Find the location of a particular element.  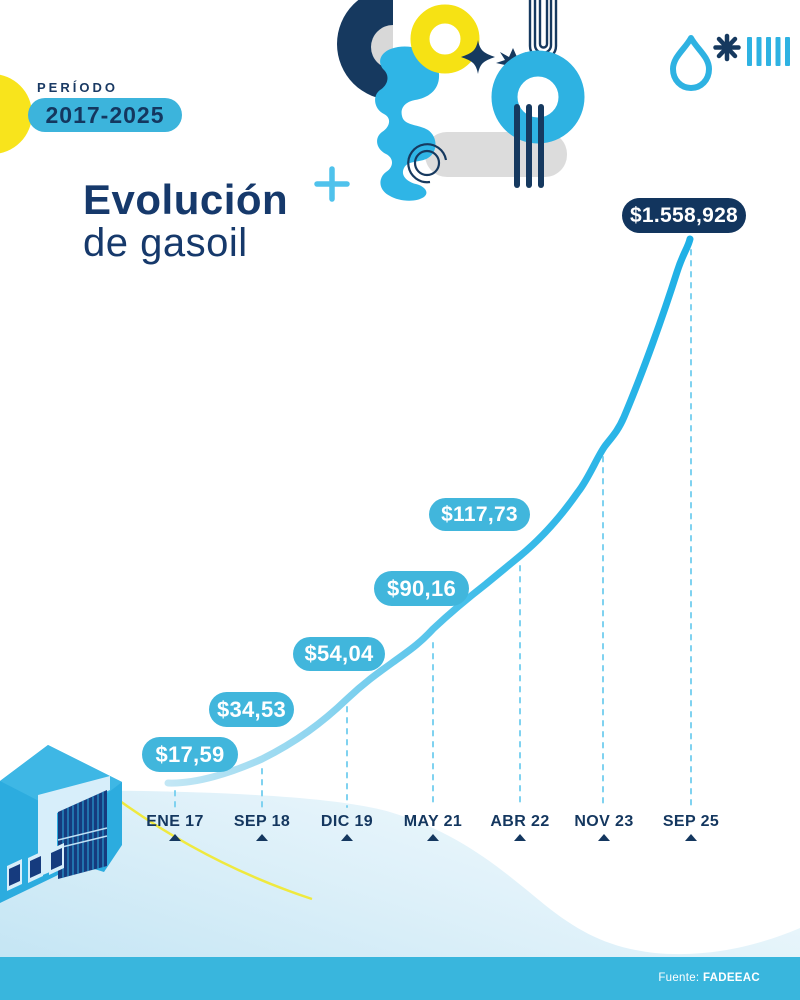

value-pill-sep25: $1.558,928 is located at coordinates (684, 215).